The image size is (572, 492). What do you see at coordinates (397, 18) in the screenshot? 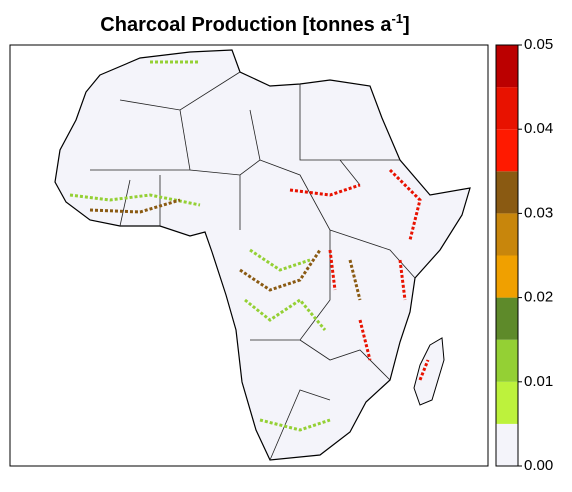
I see `title-superscript: -1` at bounding box center [397, 18].